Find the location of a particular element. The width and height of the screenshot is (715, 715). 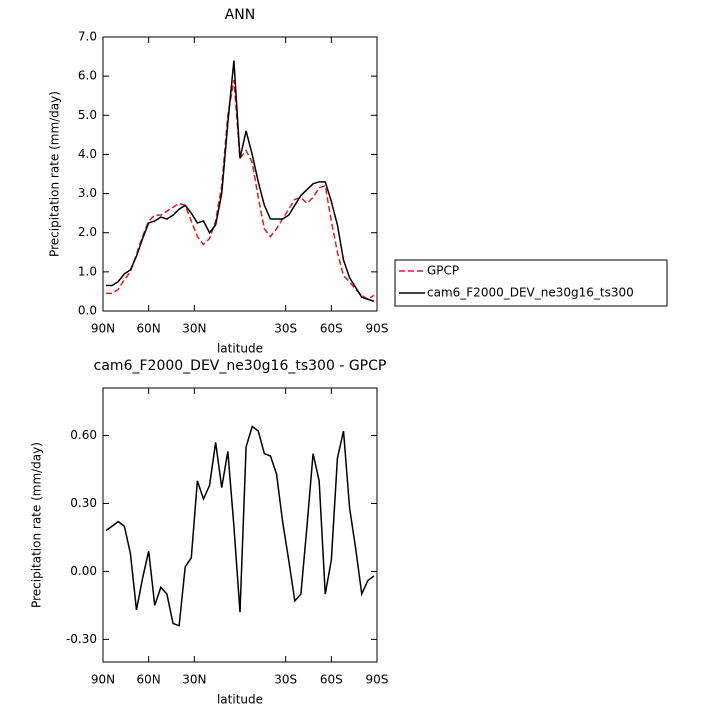

y-tick-label: 0.0 is located at coordinates (87, 311).